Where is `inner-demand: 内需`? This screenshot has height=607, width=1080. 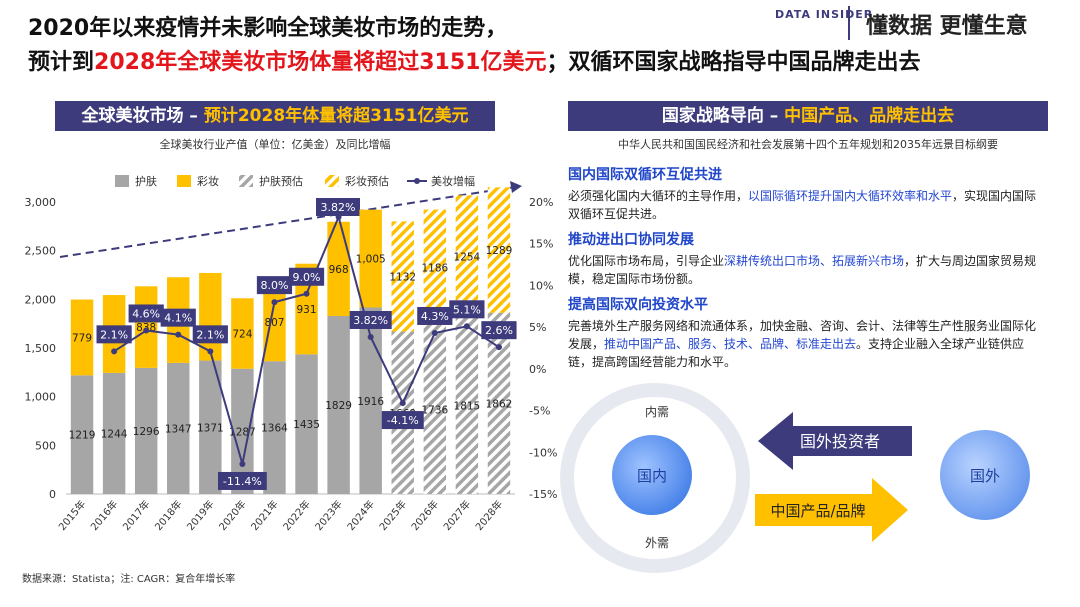
inner-demand: 内需 is located at coordinates (657, 412).